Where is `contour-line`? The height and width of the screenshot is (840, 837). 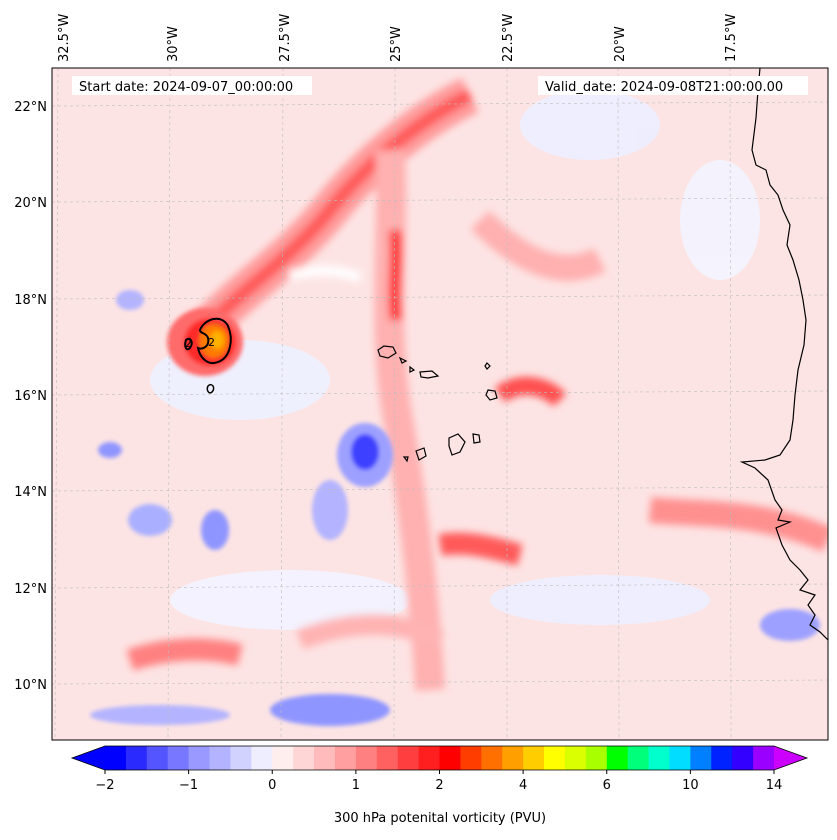 contour-line is located at coordinates (210, 388).